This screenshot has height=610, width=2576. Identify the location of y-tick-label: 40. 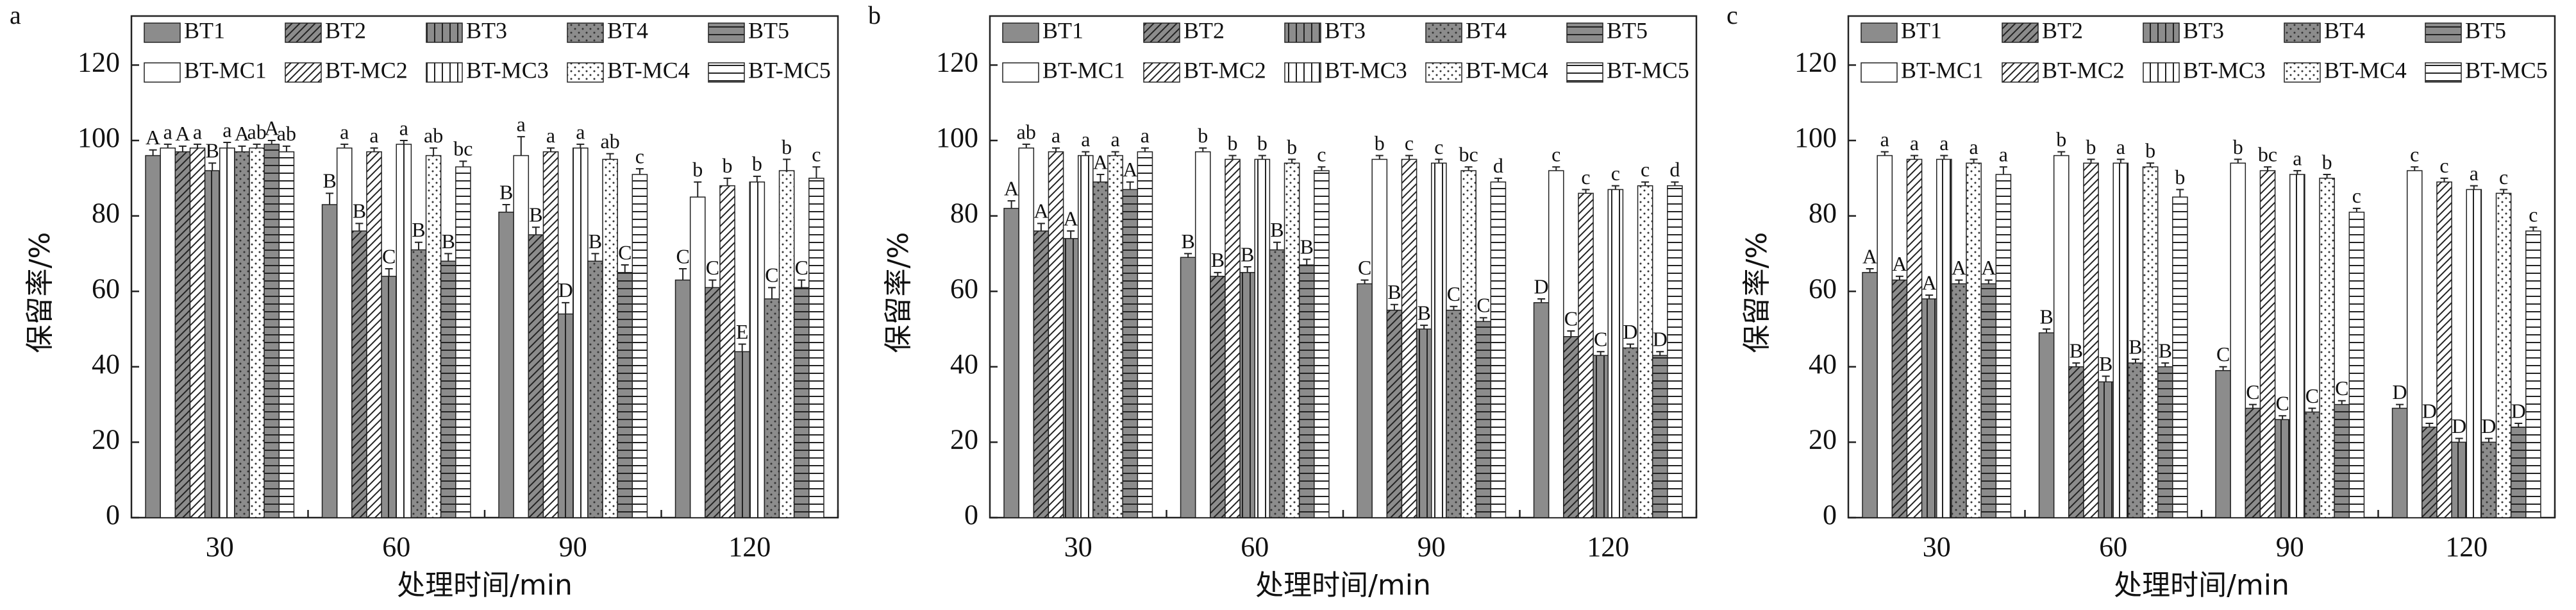
(1823, 364).